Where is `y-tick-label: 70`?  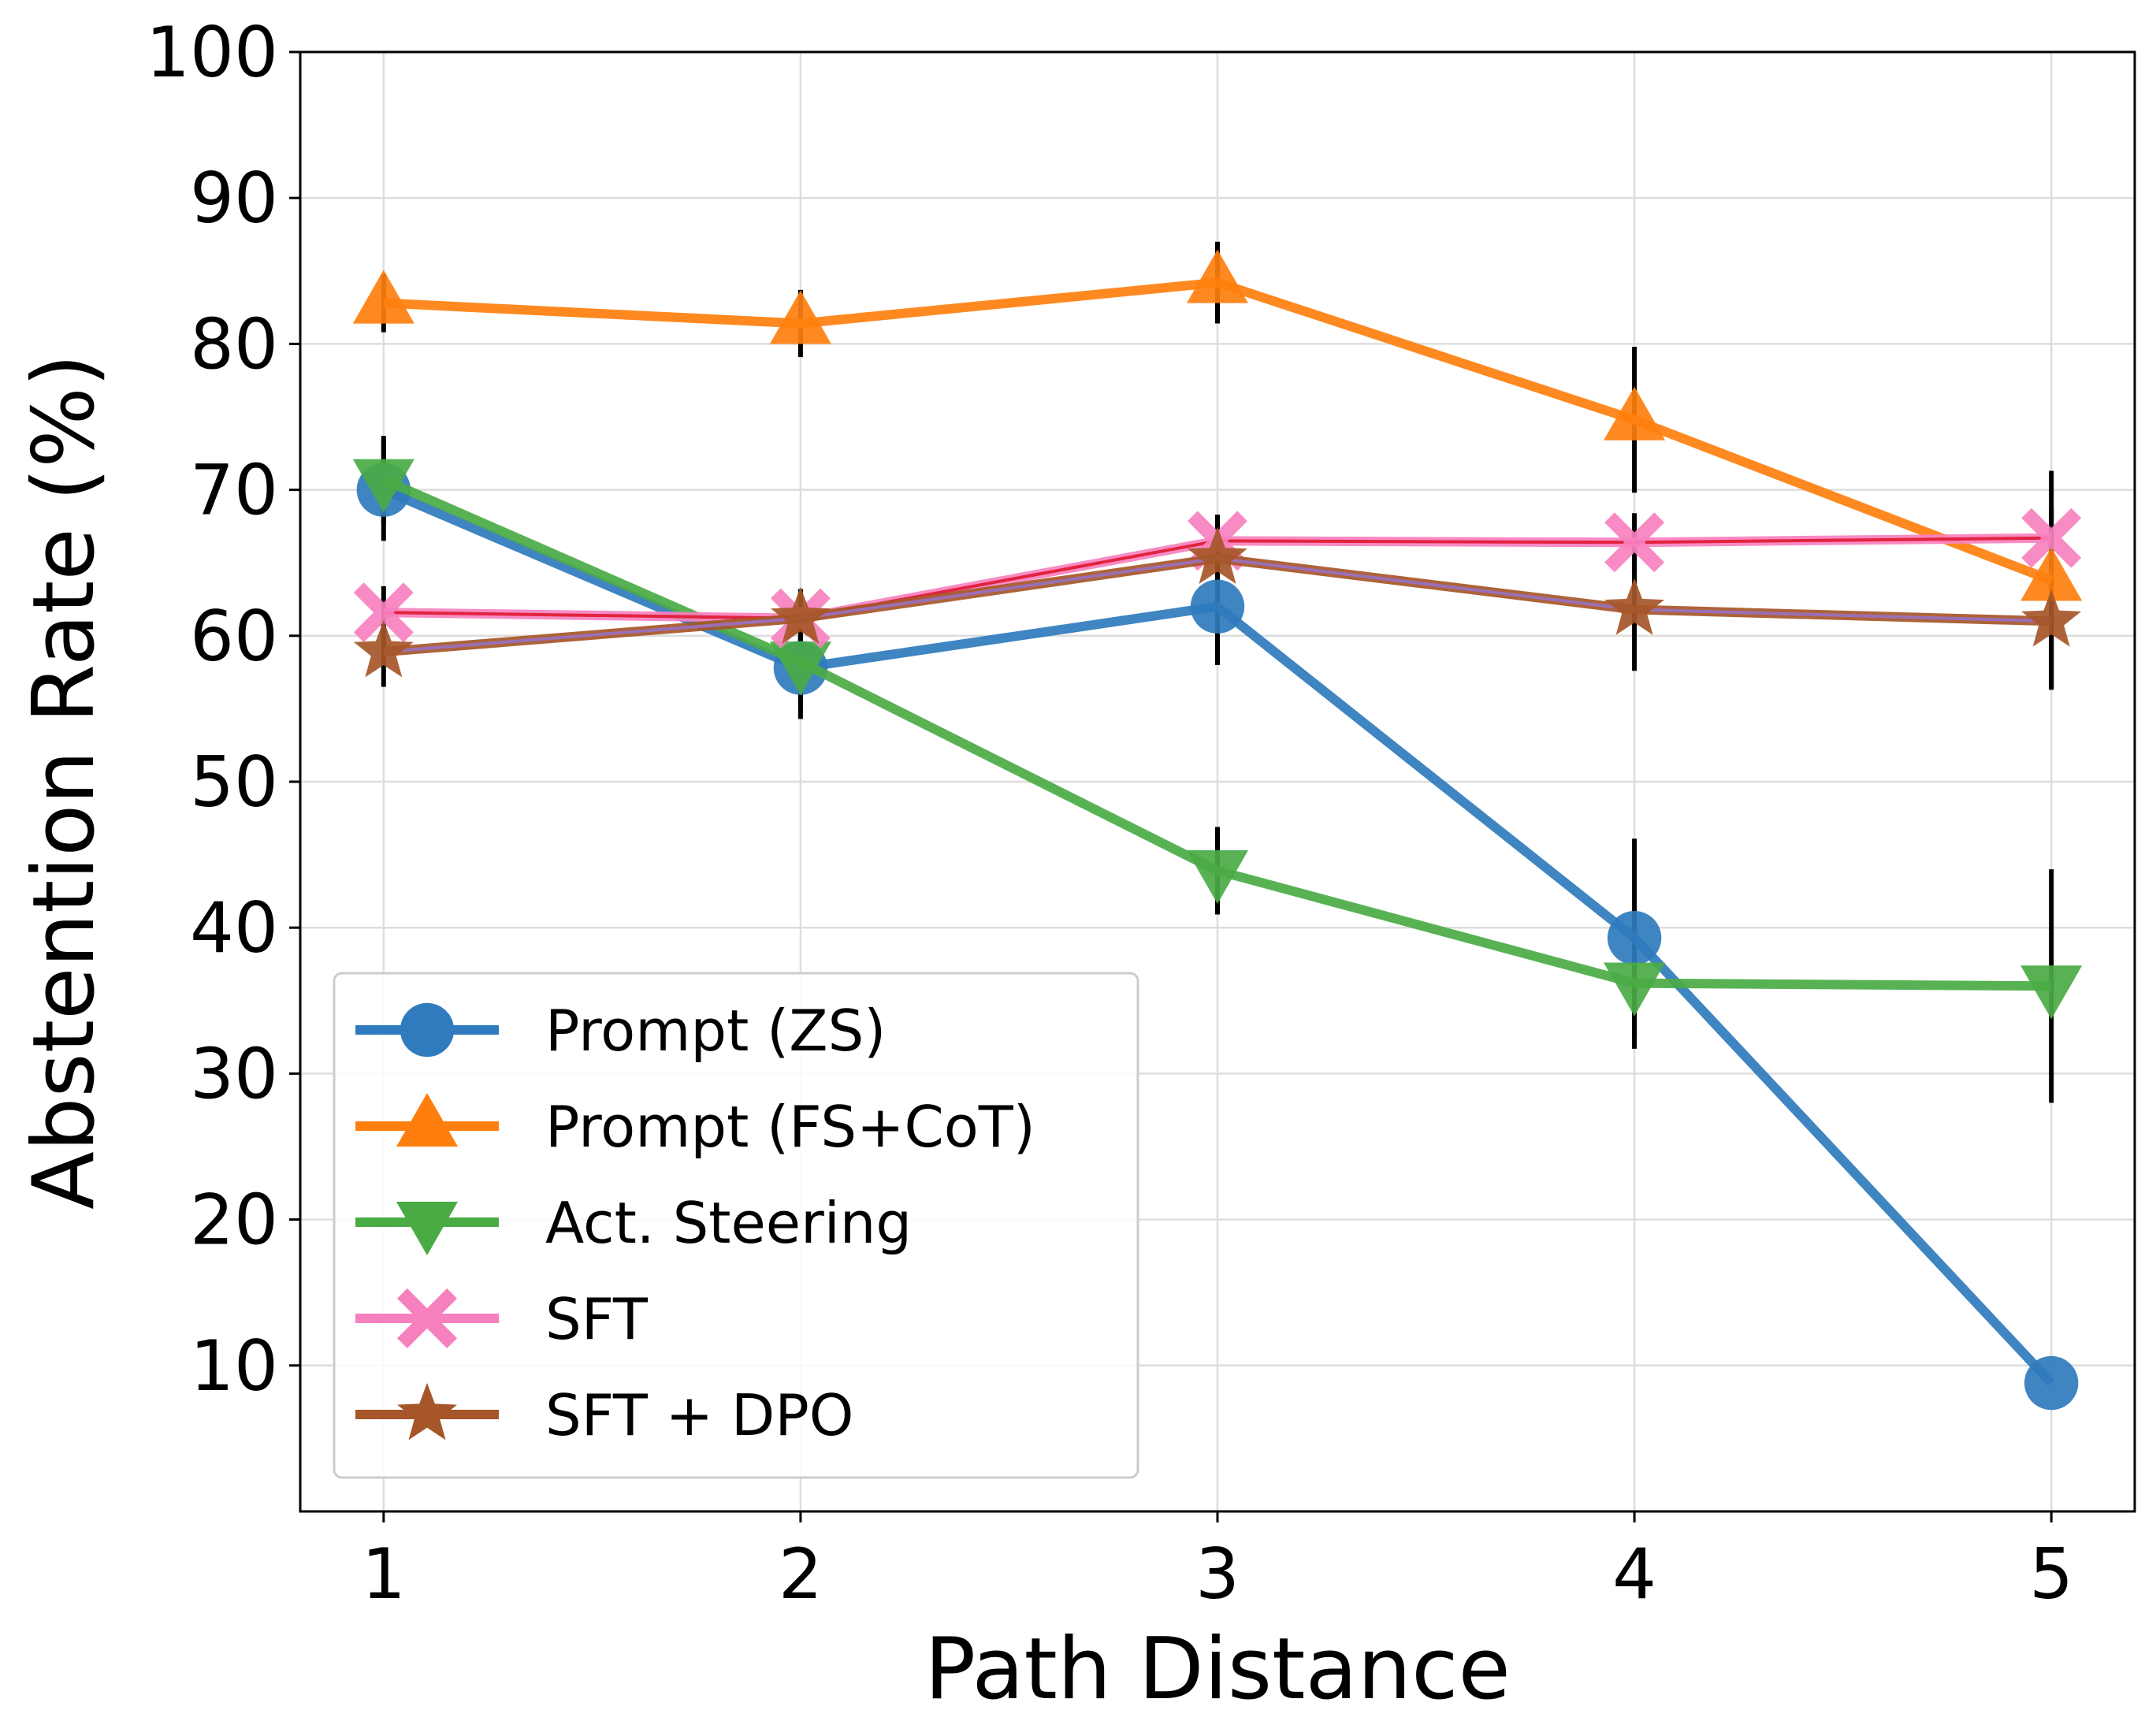
y-tick-label: 70 is located at coordinates (234, 490).